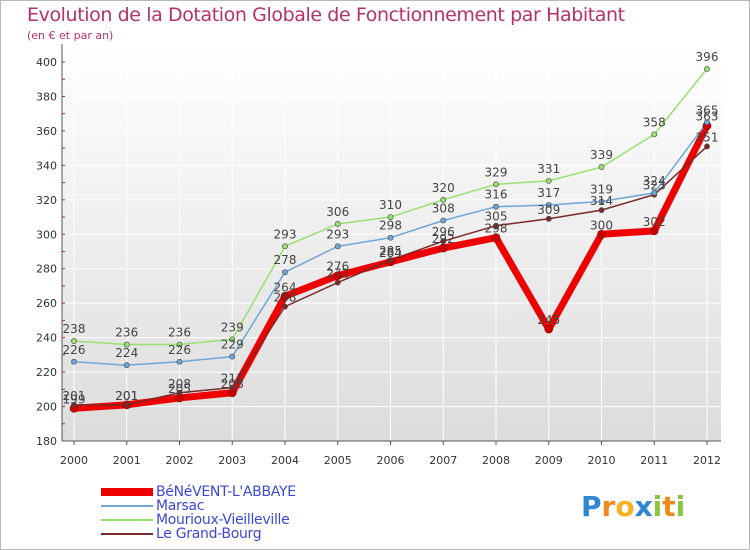  Describe the element at coordinates (591, 506) in the screenshot. I see `logo-letter: P` at that location.